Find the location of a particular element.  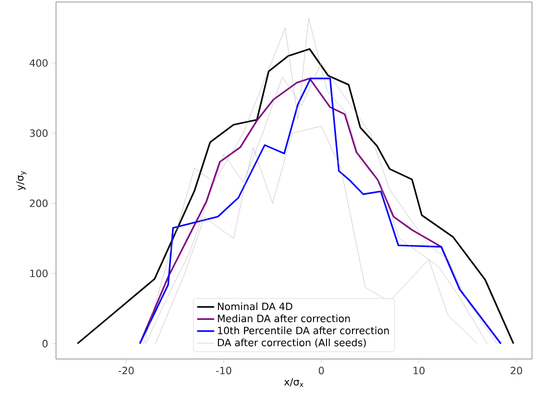

x-tick-label: -10 is located at coordinates (224, 370).